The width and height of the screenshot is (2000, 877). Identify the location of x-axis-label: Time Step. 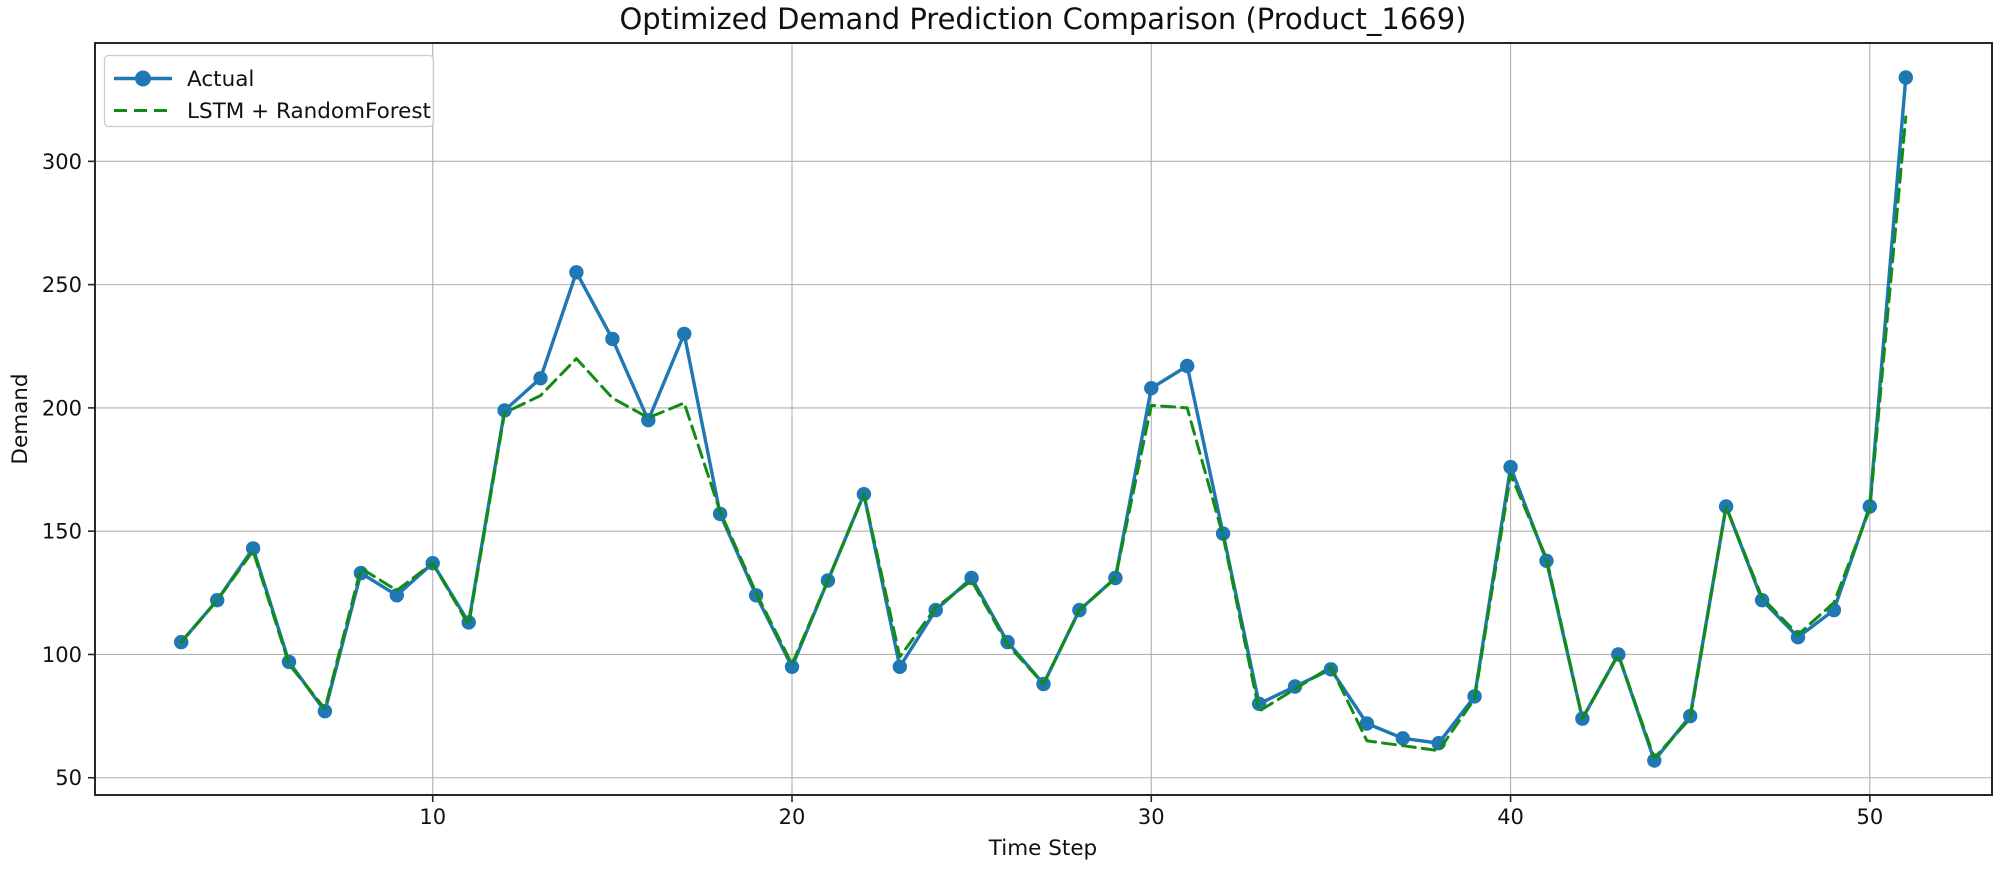
(1042, 848).